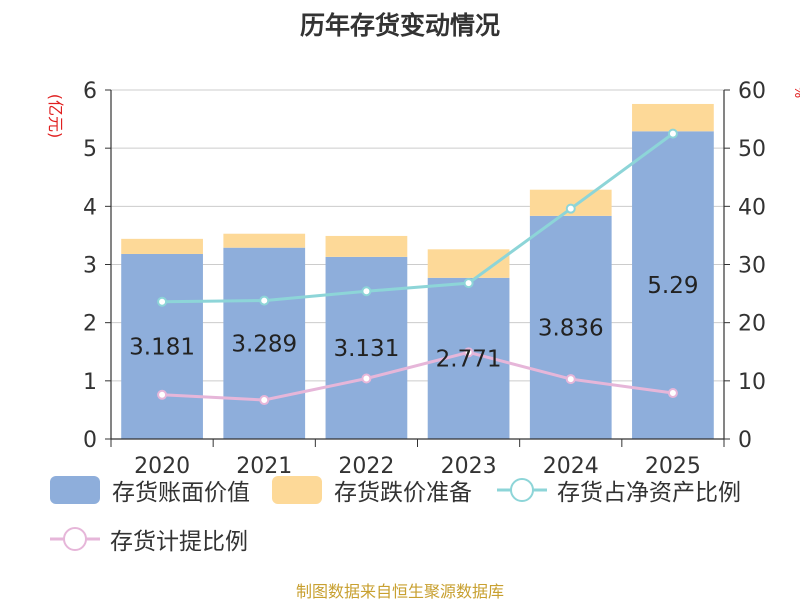 This screenshot has width=800, height=602. Describe the element at coordinates (752, 207) in the screenshot. I see `right-tick-label: 40` at that location.